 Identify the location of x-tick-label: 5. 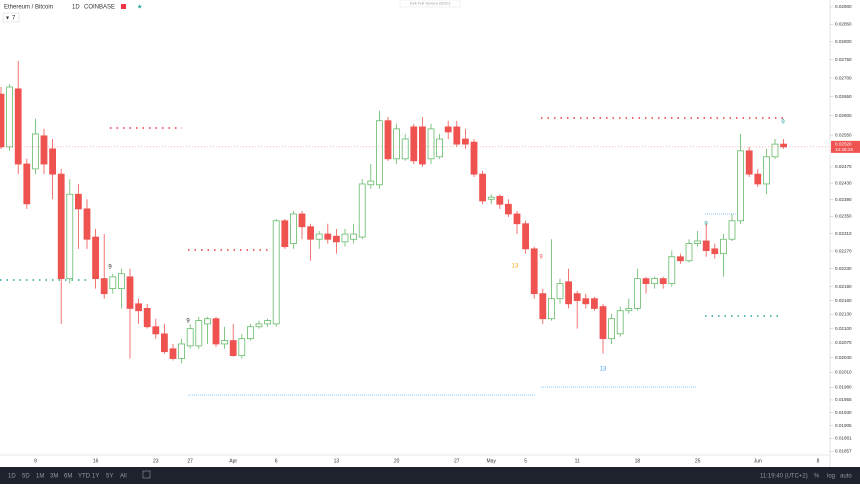
(525, 461).